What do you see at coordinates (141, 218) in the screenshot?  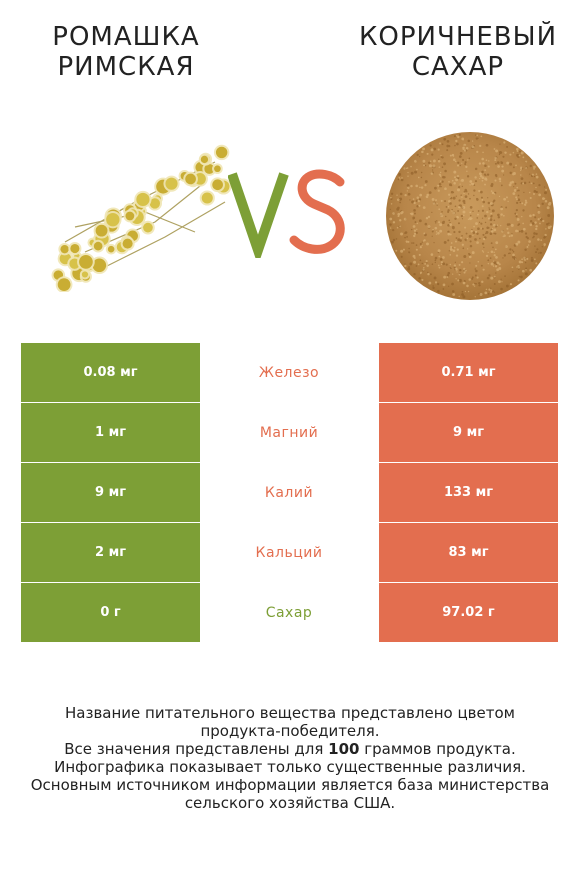 I see `chamomile-image` at bounding box center [141, 218].